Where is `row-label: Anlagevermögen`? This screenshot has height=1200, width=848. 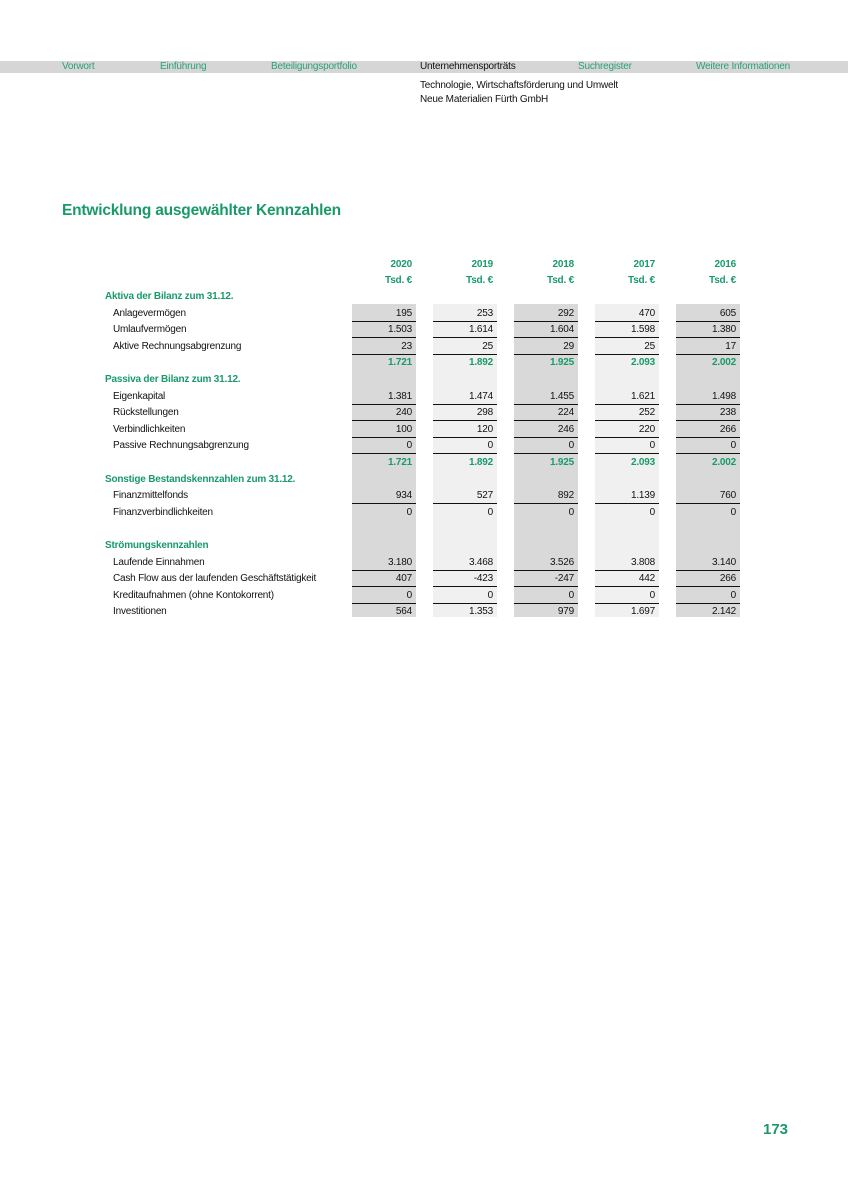 row-label: Anlagevermögen is located at coordinates (149, 313).